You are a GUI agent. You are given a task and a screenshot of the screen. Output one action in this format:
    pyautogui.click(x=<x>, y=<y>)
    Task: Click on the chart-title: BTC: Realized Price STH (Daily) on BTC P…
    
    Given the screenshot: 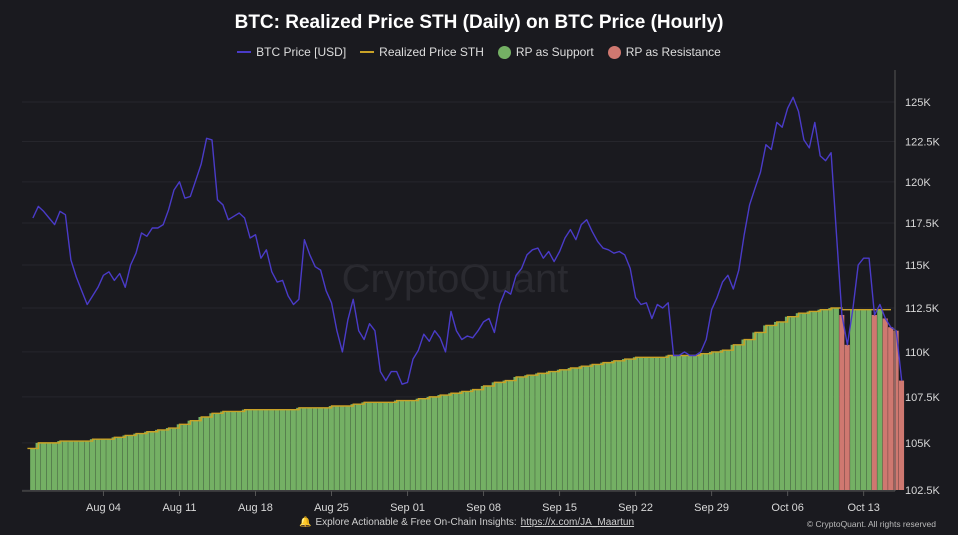 What is the action you would take?
    pyautogui.click(x=479, y=22)
    